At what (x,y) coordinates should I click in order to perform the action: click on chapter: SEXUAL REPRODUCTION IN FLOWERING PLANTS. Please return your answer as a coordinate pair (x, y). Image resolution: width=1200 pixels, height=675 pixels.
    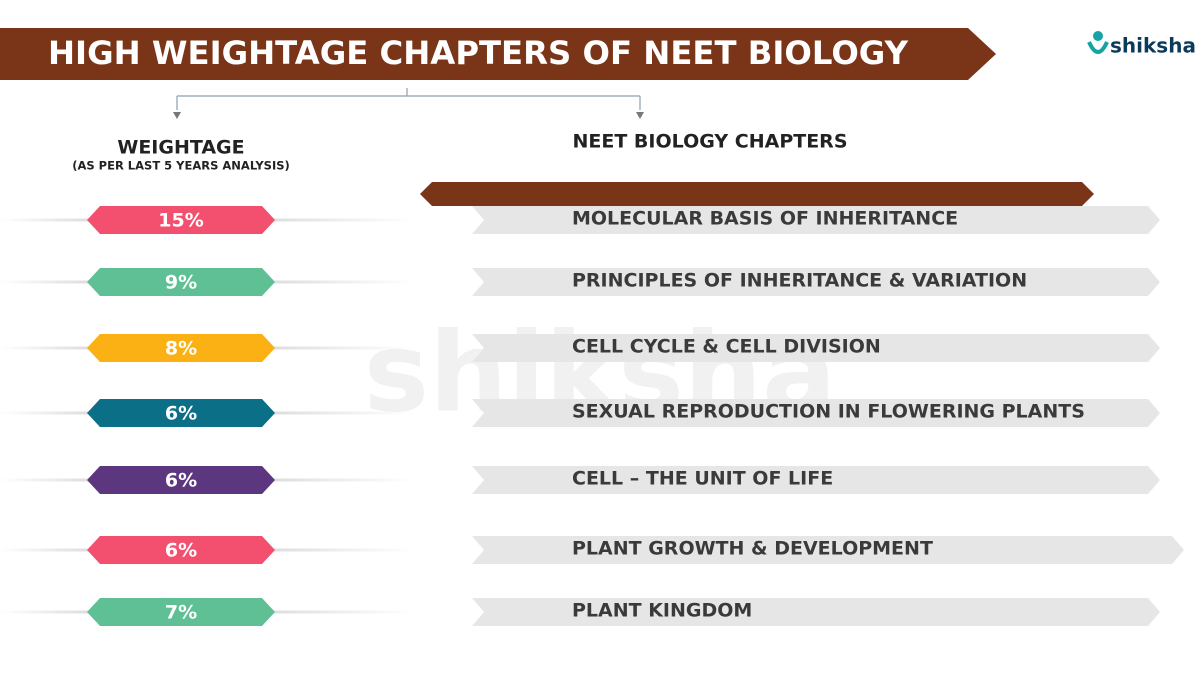
    Looking at the image, I should click on (828, 412).